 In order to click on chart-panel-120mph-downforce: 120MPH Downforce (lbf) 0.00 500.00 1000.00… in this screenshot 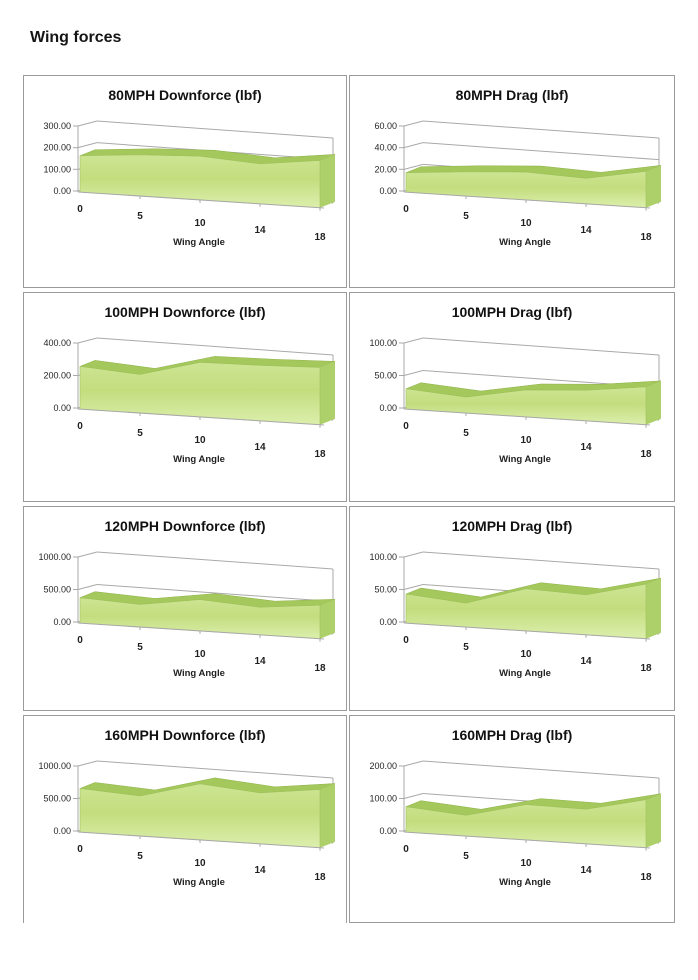, I will do `click(185, 608)`.